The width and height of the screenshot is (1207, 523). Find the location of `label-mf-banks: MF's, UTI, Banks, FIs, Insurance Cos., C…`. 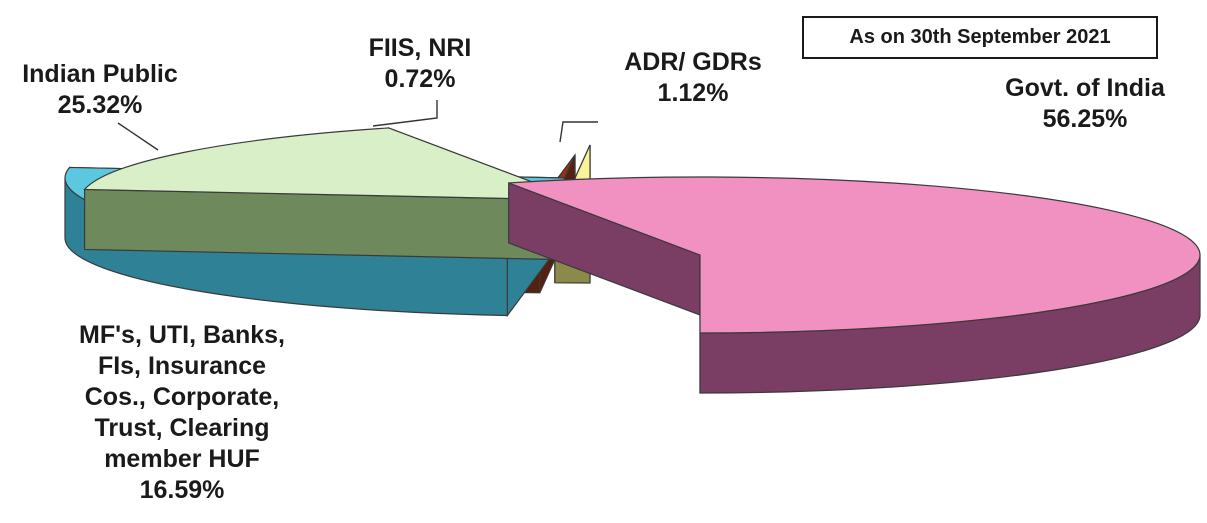

label-mf-banks: MF's, UTI, Banks, FIs, Insurance Cos., C… is located at coordinates (182, 413).